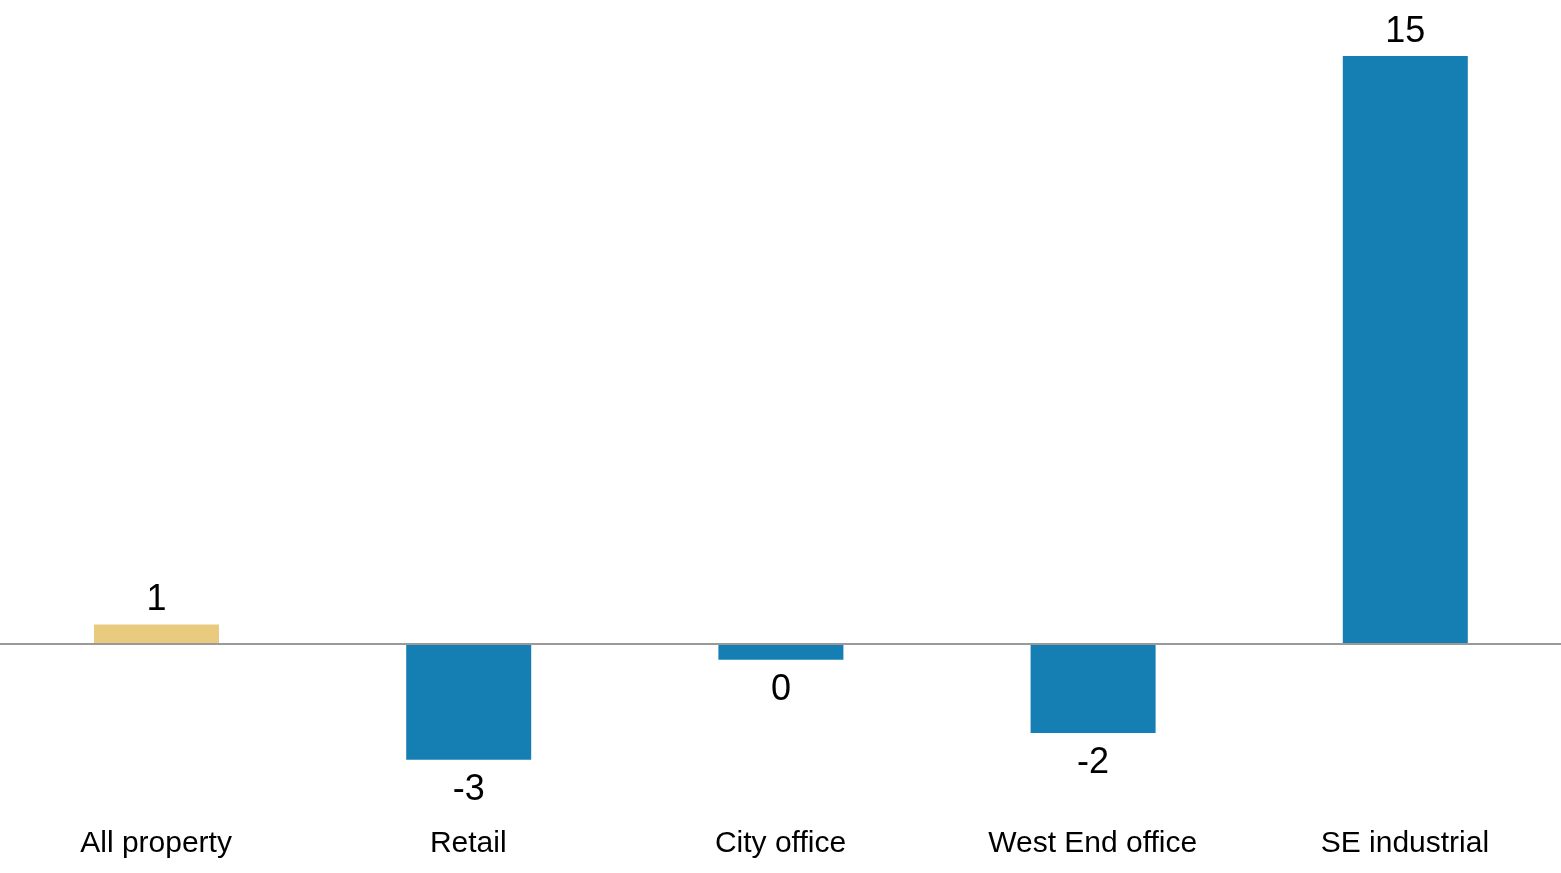  Describe the element at coordinates (156, 598) in the screenshot. I see `data-label: 1` at that location.